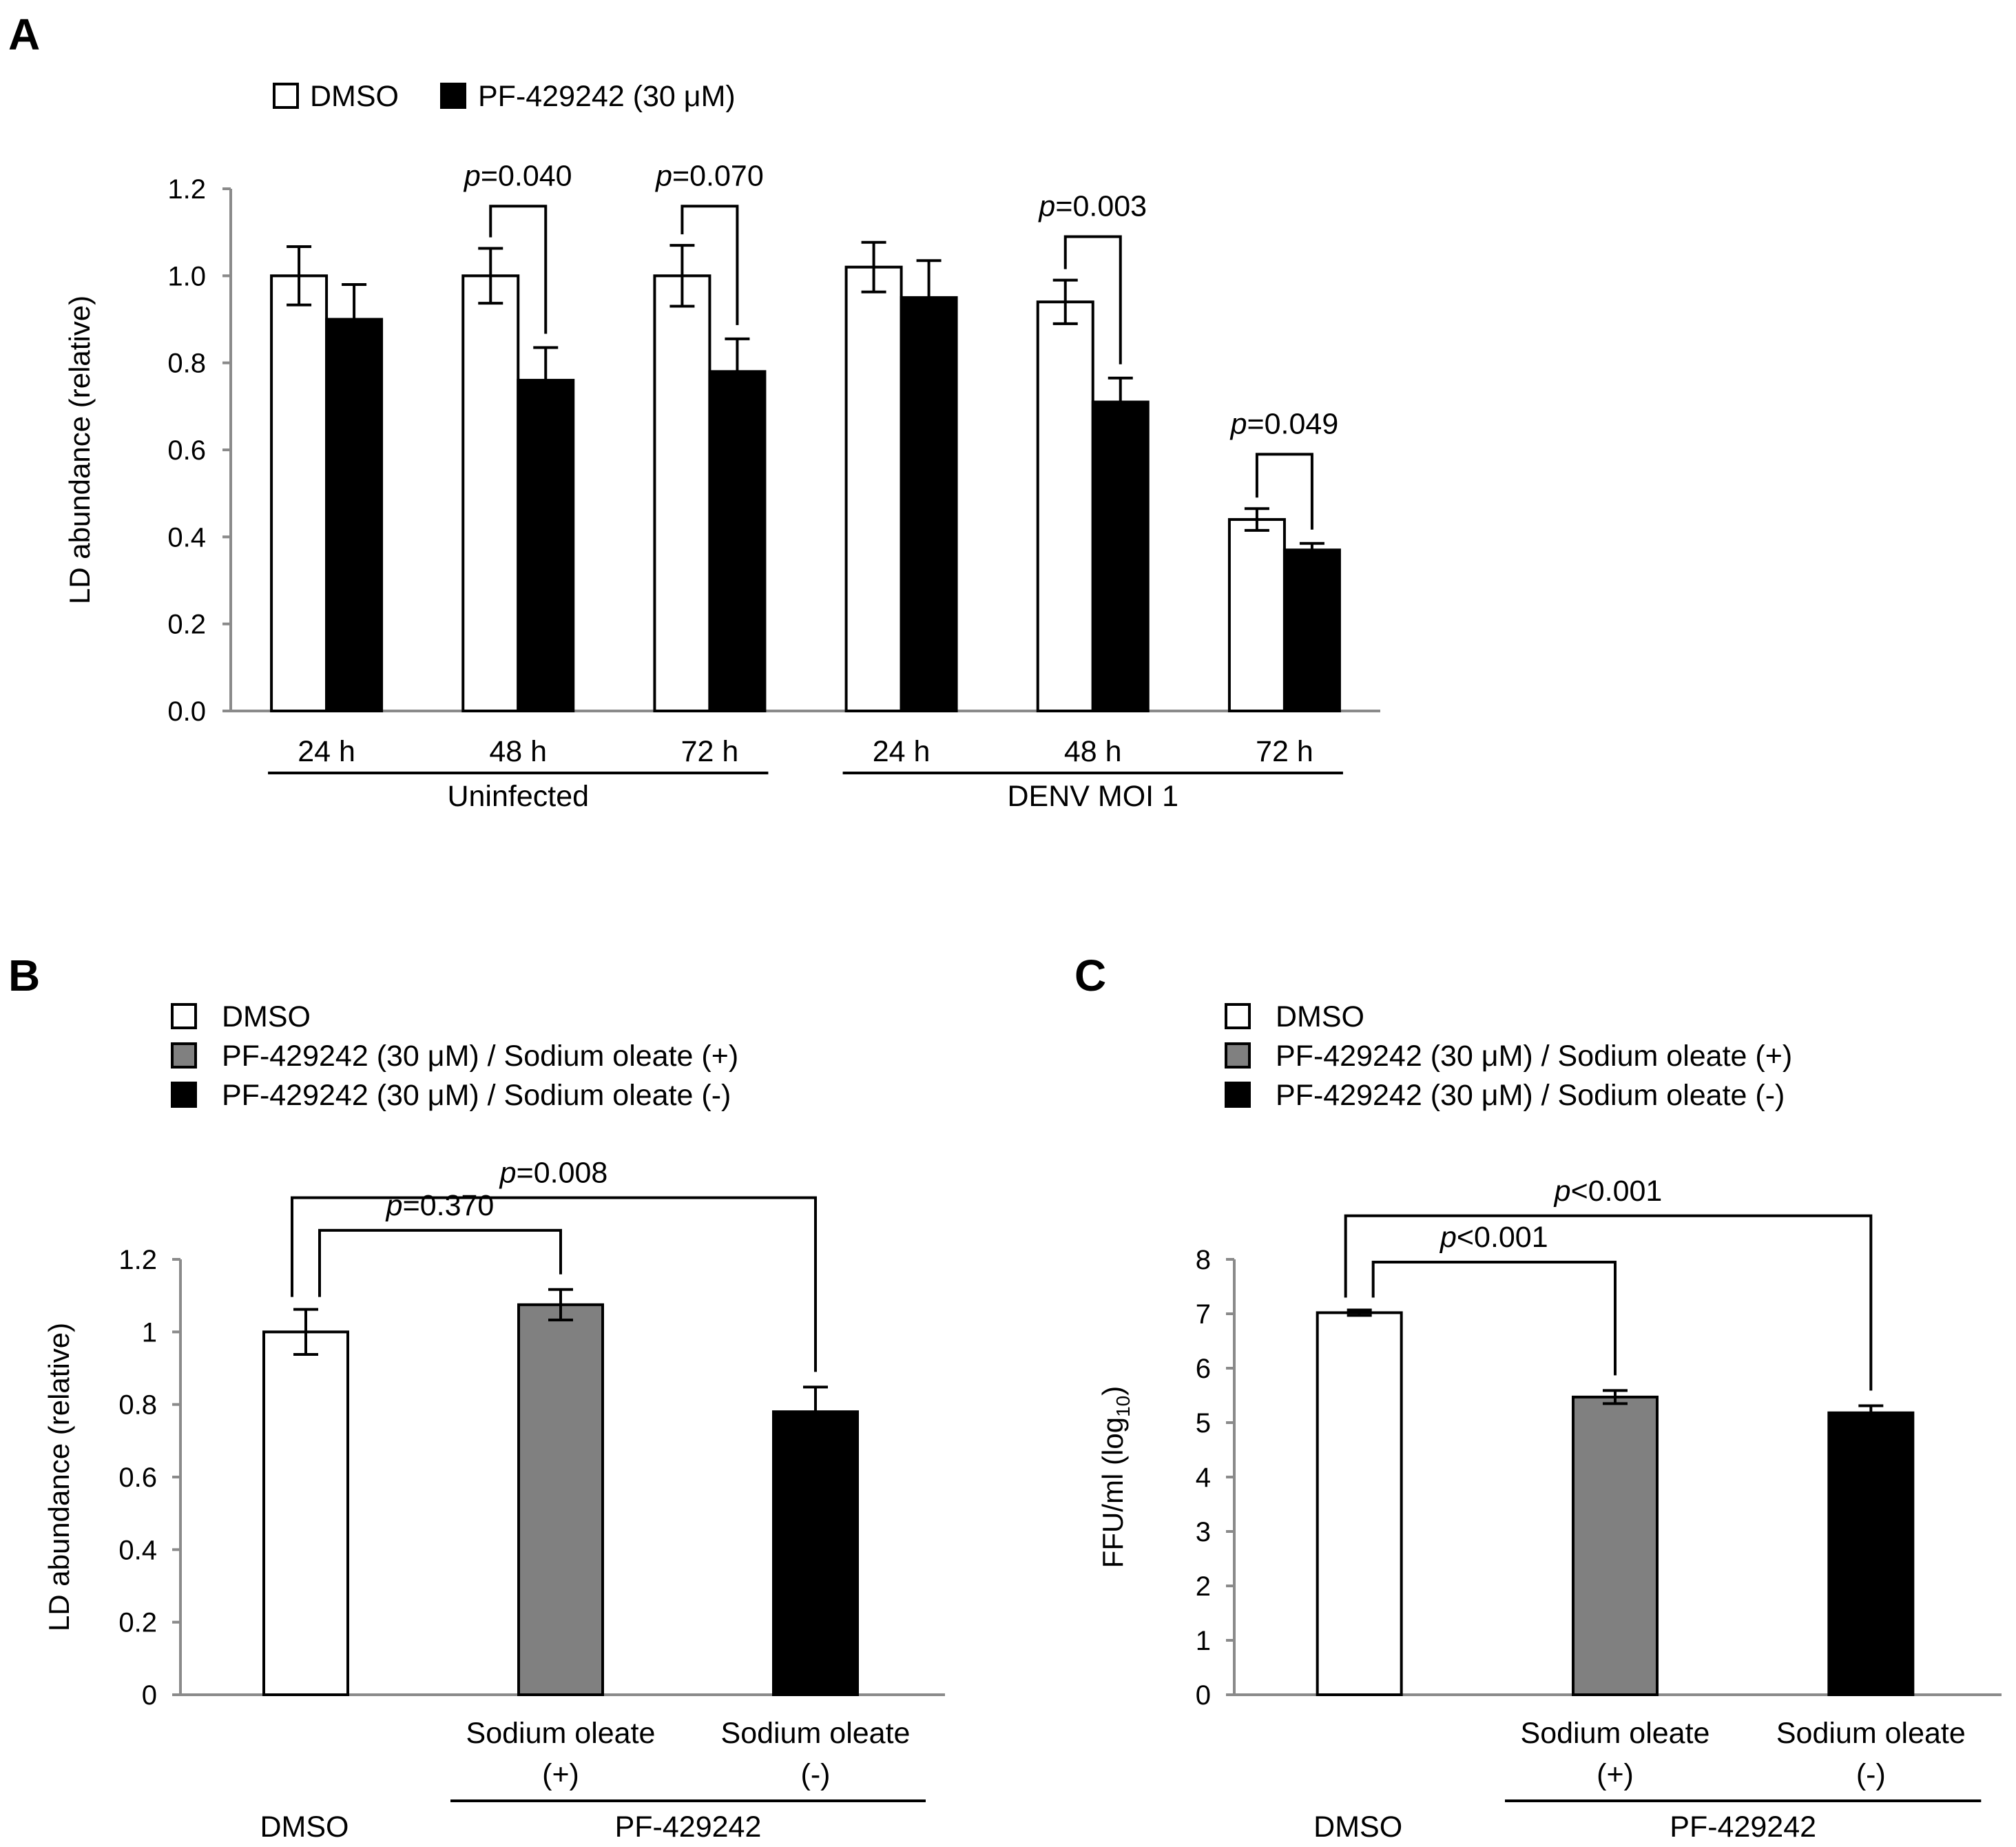  Describe the element at coordinates (1203, 1260) in the screenshot. I see `y-tick-label: 8` at that location.